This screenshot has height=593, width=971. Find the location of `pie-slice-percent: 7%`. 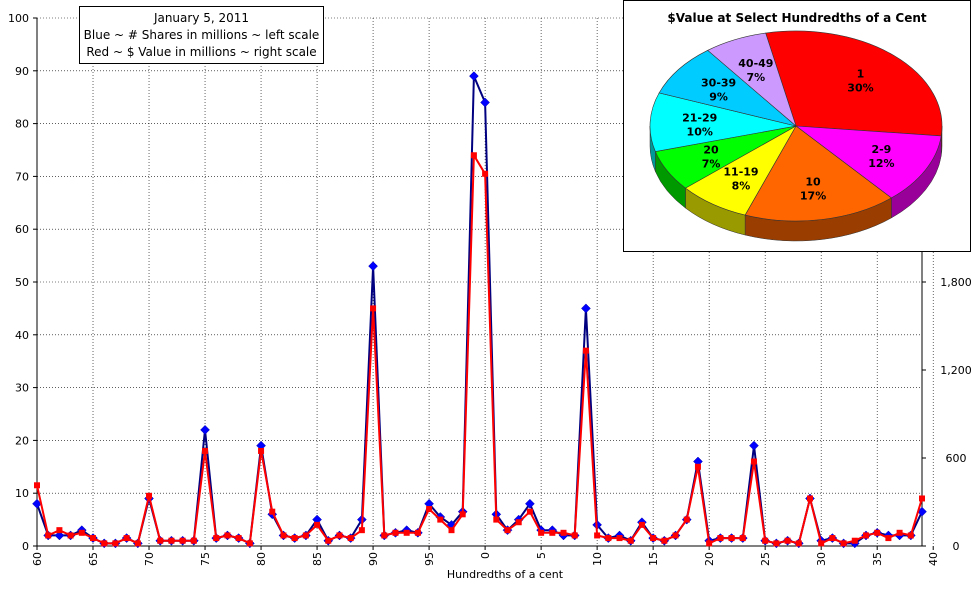

pie-slice-percent: 7% is located at coordinates (756, 77).